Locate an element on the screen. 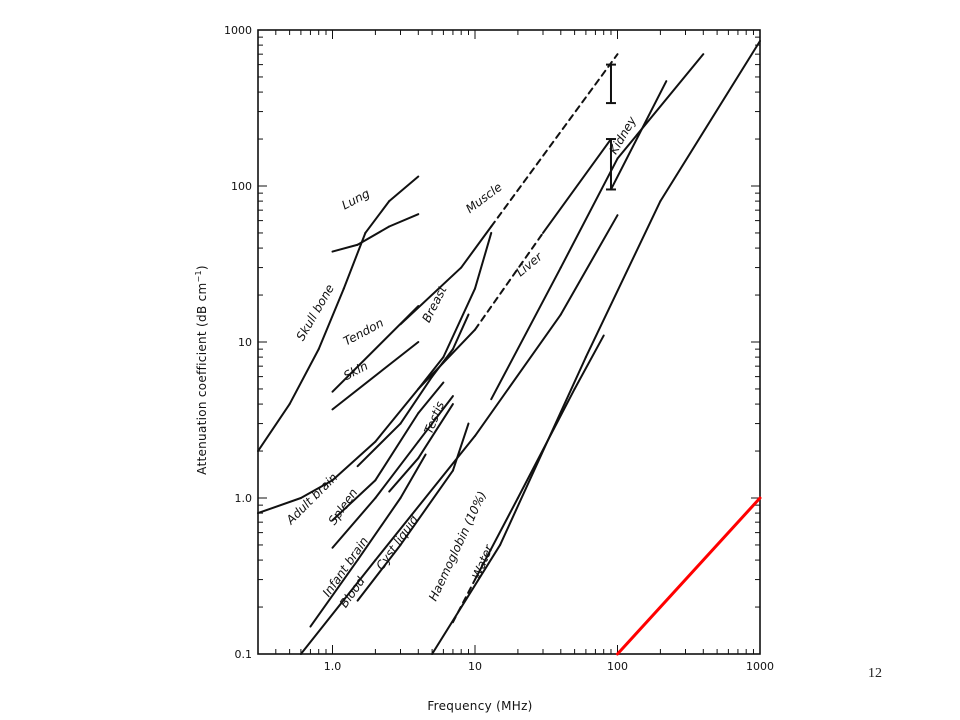 The width and height of the screenshot is (960, 720). x-tick-label: 1000 is located at coordinates (760, 666).